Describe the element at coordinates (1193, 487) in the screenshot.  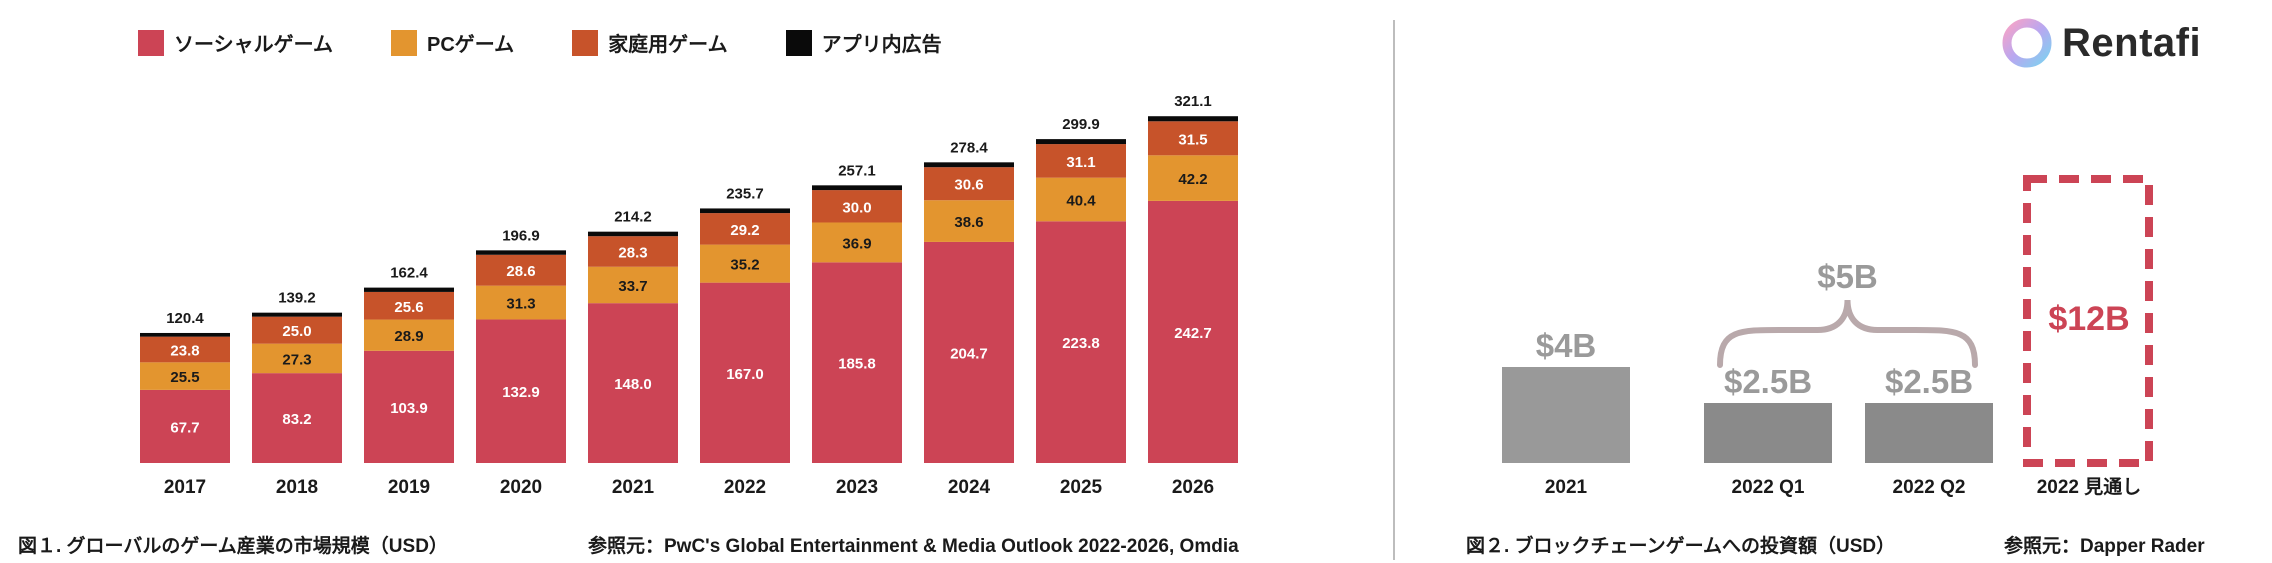
I see `x-tick-2026: 2026` at that location.